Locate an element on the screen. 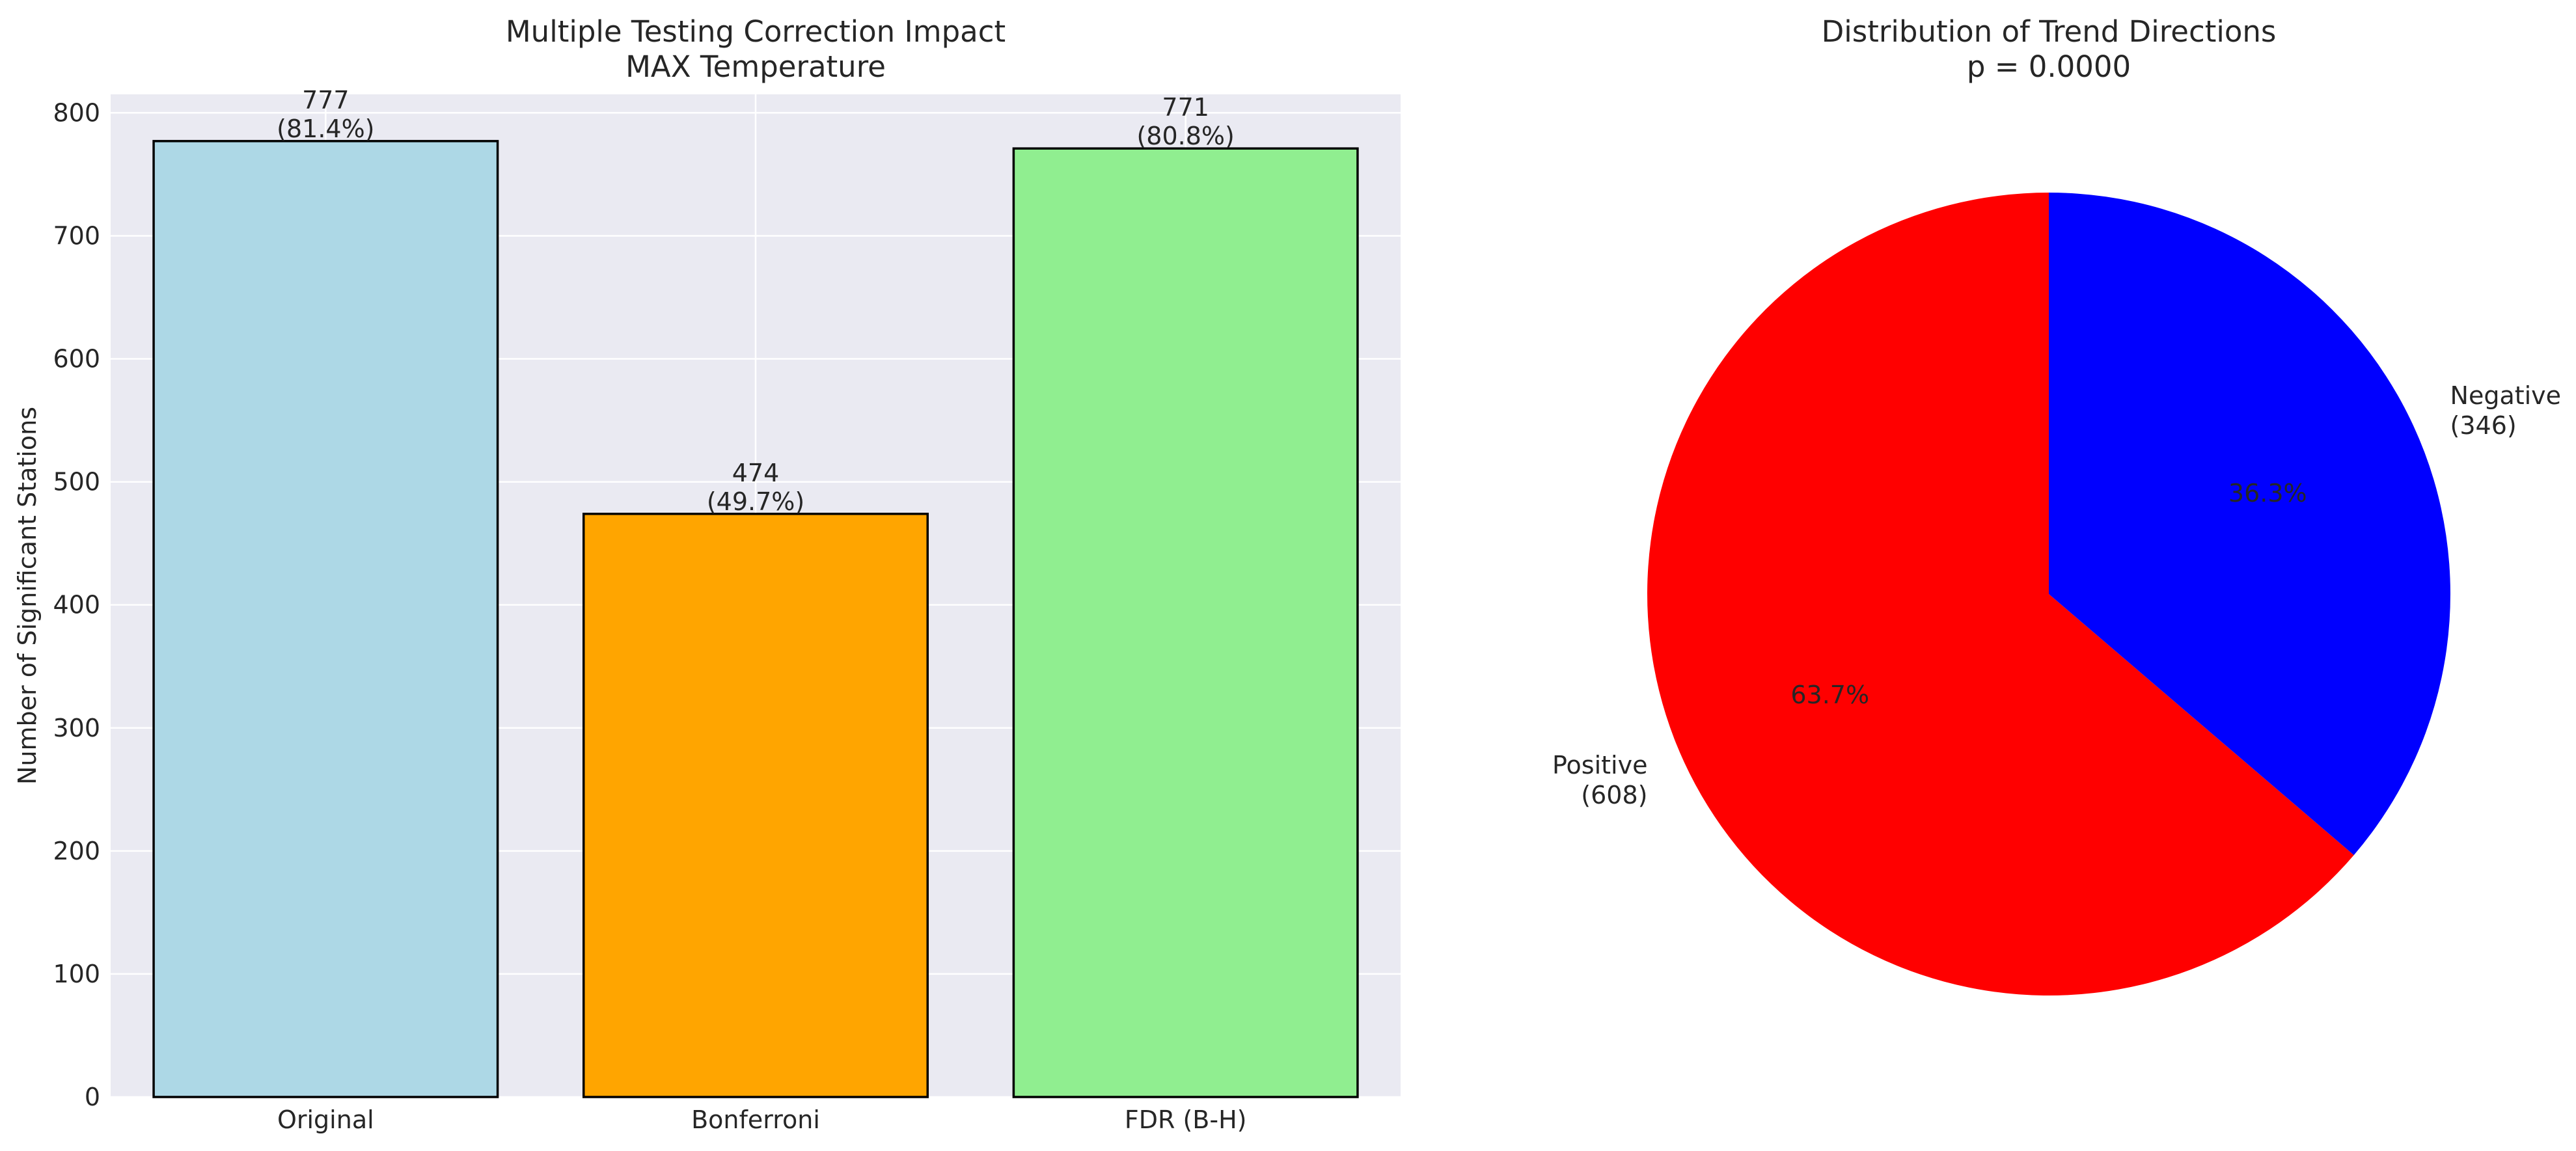 The height and width of the screenshot is (1151, 2576). y-tick-label: 600 is located at coordinates (77, 359).